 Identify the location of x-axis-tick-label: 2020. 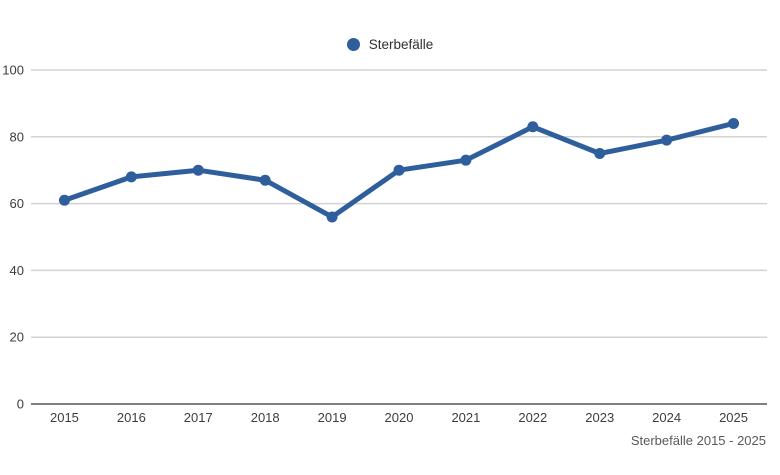
(399, 417).